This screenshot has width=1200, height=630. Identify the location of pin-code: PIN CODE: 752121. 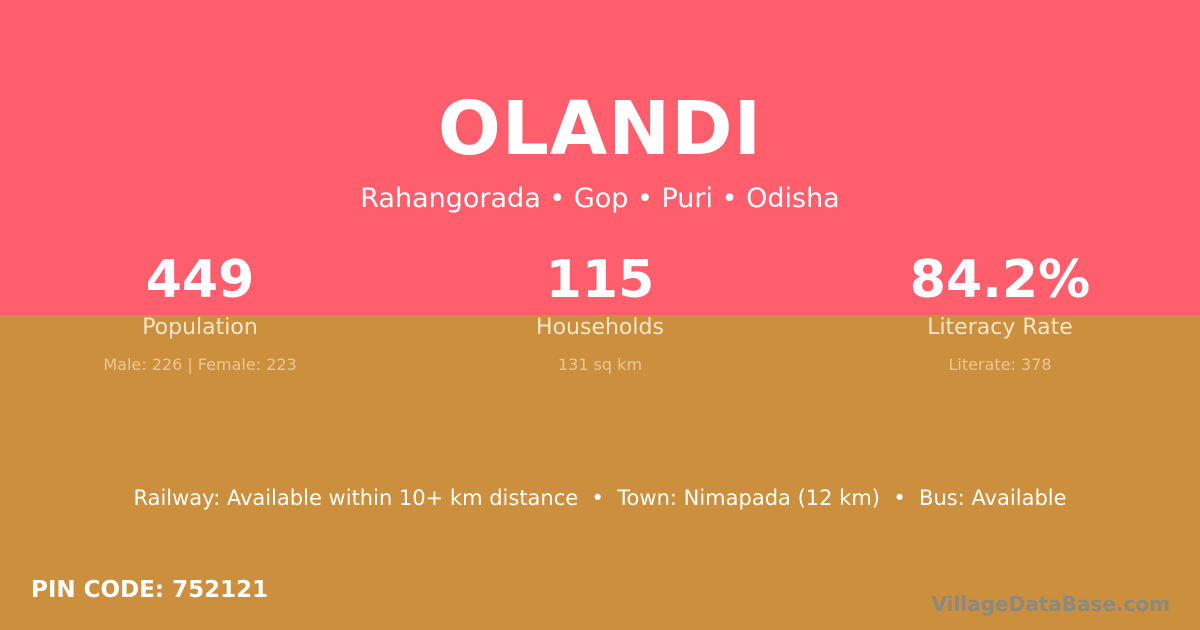
(150, 590).